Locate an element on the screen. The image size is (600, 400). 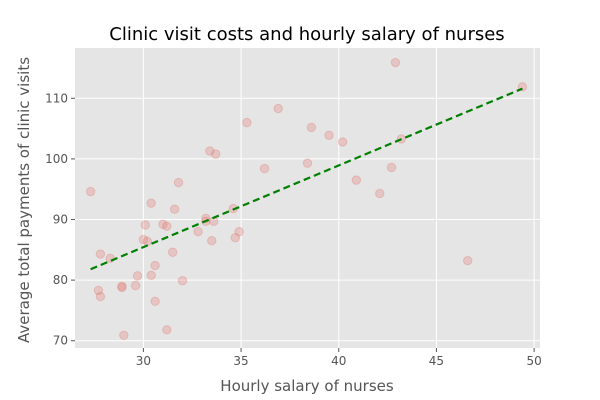
x-tick-label: 40 is located at coordinates (338, 361).